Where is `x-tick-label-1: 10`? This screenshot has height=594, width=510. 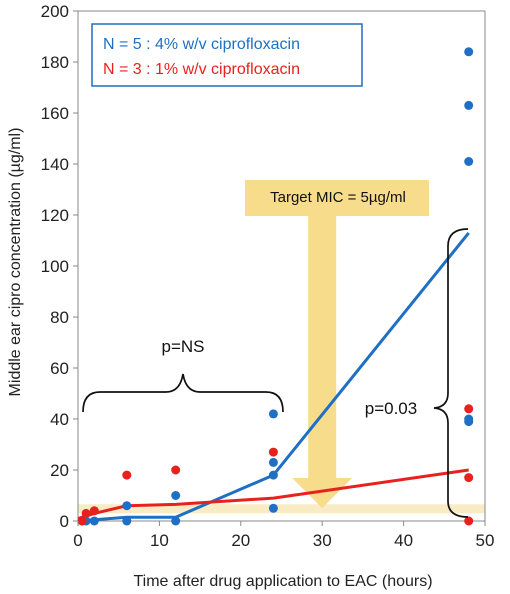
x-tick-label-1: 10 is located at coordinates (159, 540).